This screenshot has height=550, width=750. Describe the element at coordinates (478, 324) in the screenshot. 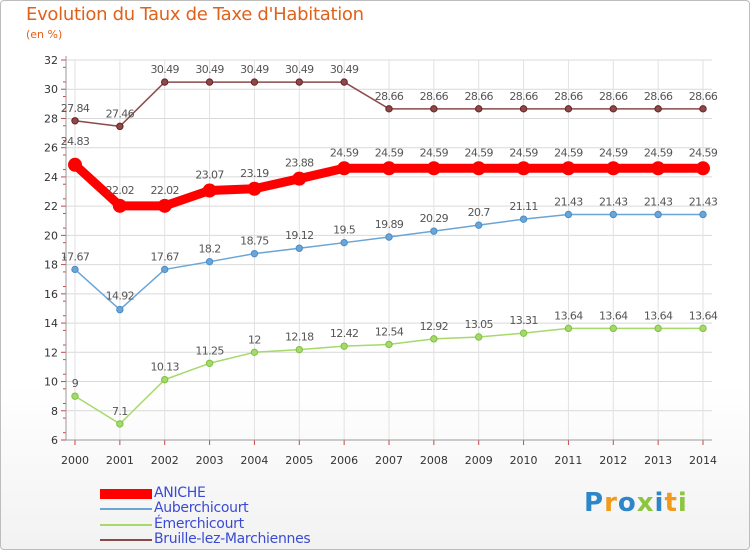

I see `data-label: 13.05` at that location.